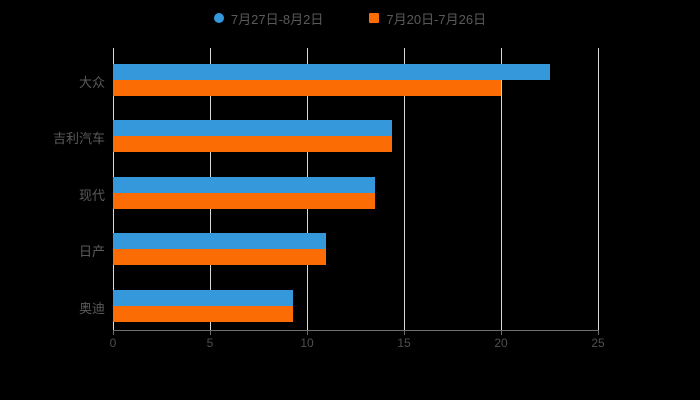 Image resolution: width=700 pixels, height=400 pixels. What do you see at coordinates (91, 82) in the screenshot?
I see `y-axis-label: 大众` at bounding box center [91, 82].